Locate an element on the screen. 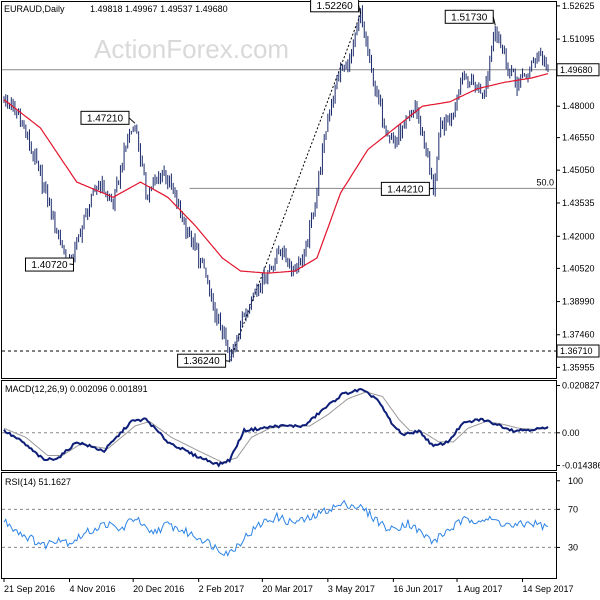  x-tick-label: 21 Sep 2016 is located at coordinates (29, 589).